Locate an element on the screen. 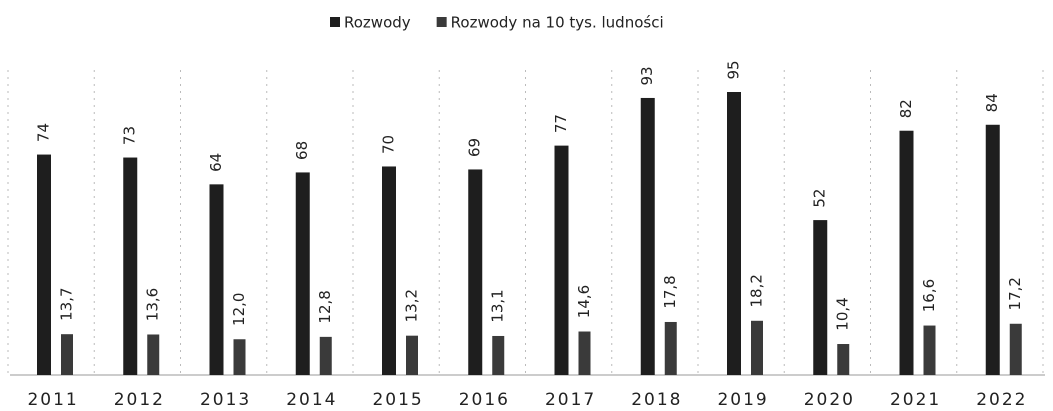 The height and width of the screenshot is (411, 1053). data-label: 12,8 is located at coordinates (325, 306).